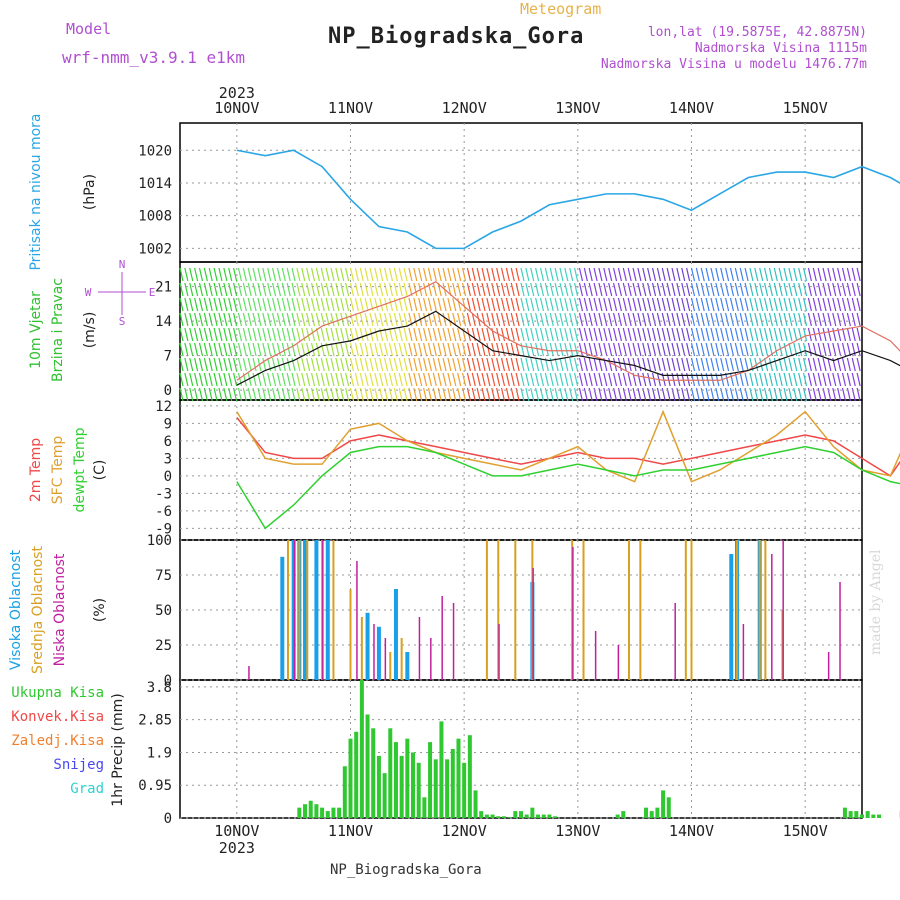 The image size is (900, 900). What do you see at coordinates (88, 292) in the screenshot?
I see `compass-west: W` at bounding box center [88, 292].